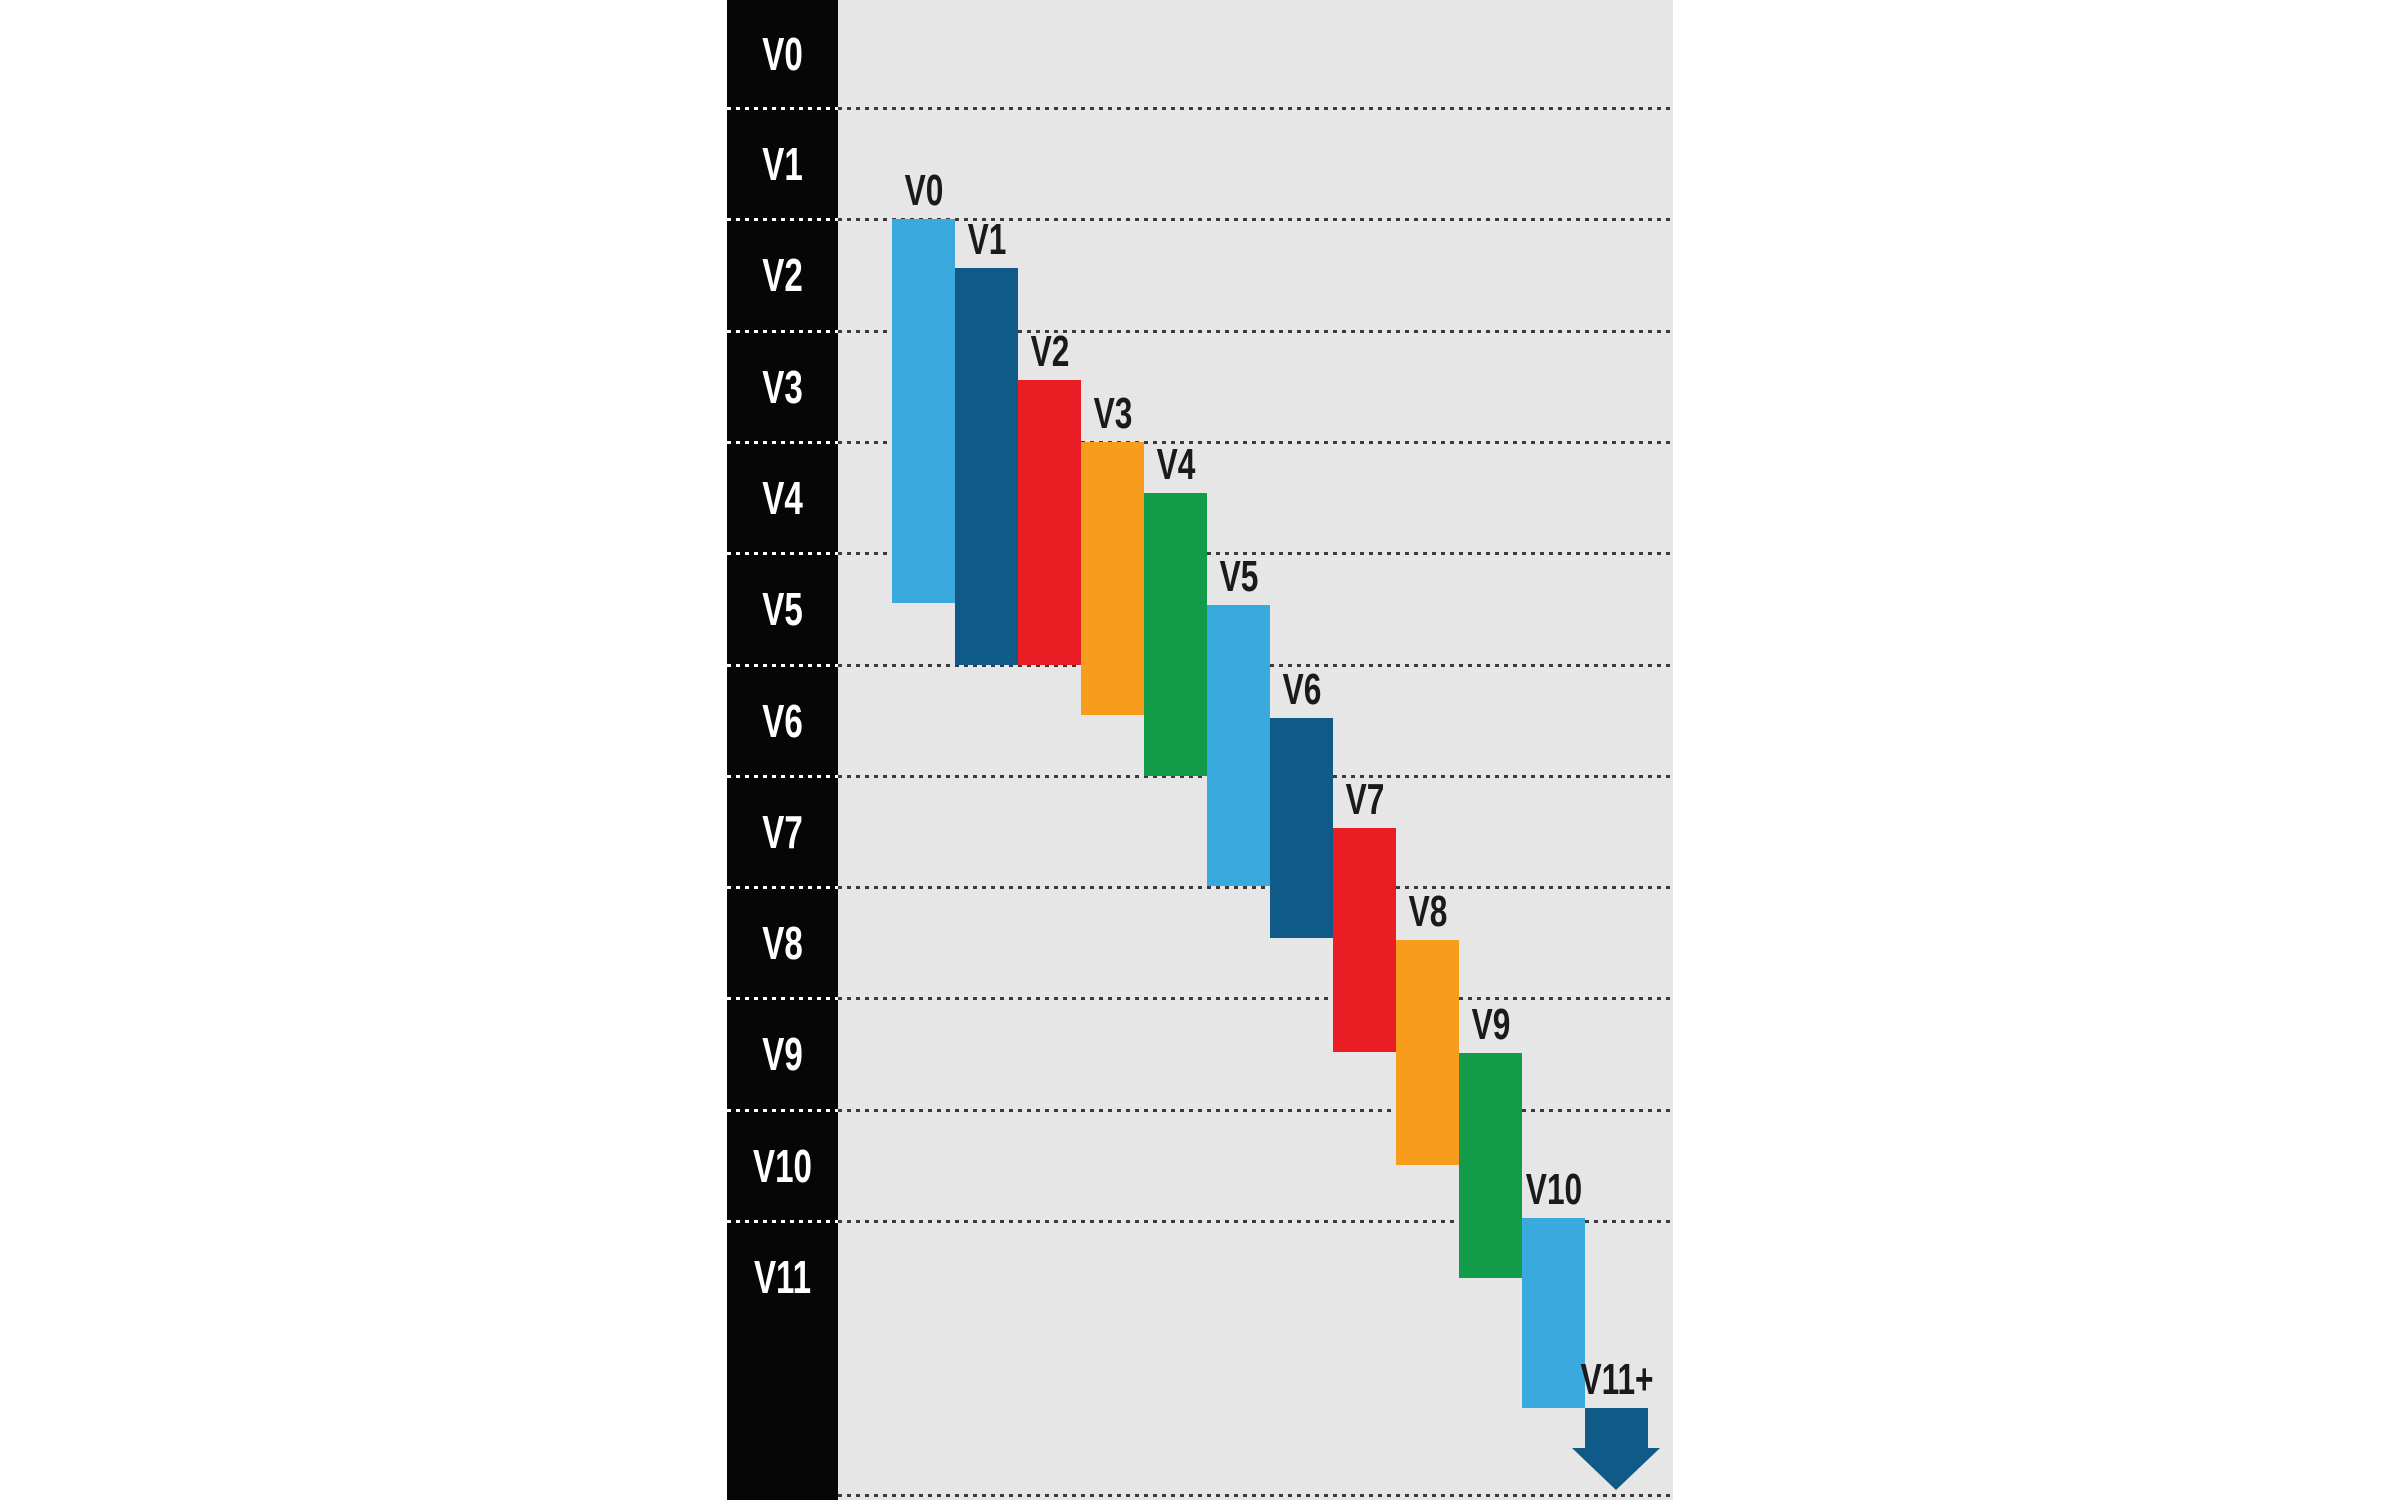 The width and height of the screenshot is (2400, 1500). Describe the element at coordinates (782, 54) in the screenshot. I see `grade-row-label-v0: V0` at that location.